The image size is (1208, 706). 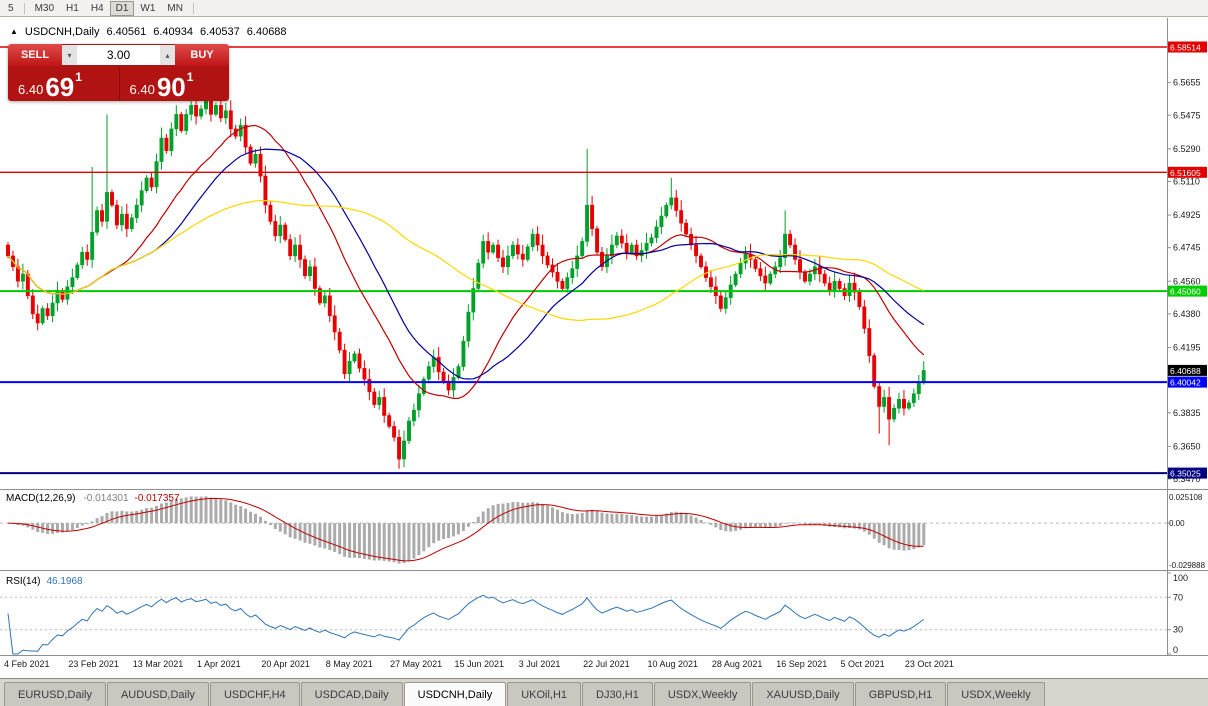 What do you see at coordinates (929, 664) in the screenshot?
I see `svg-text: 23 Oct 2021` at bounding box center [929, 664].